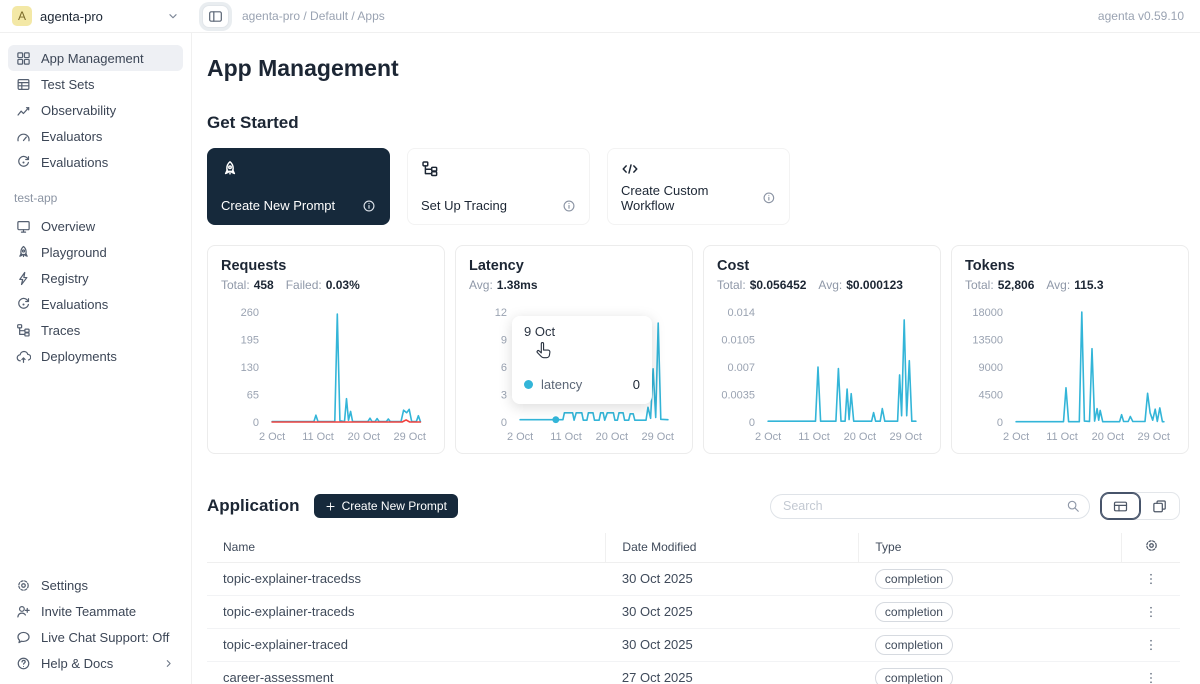  I want to click on cell-name: topic-explainer-traced, so click(406, 645).